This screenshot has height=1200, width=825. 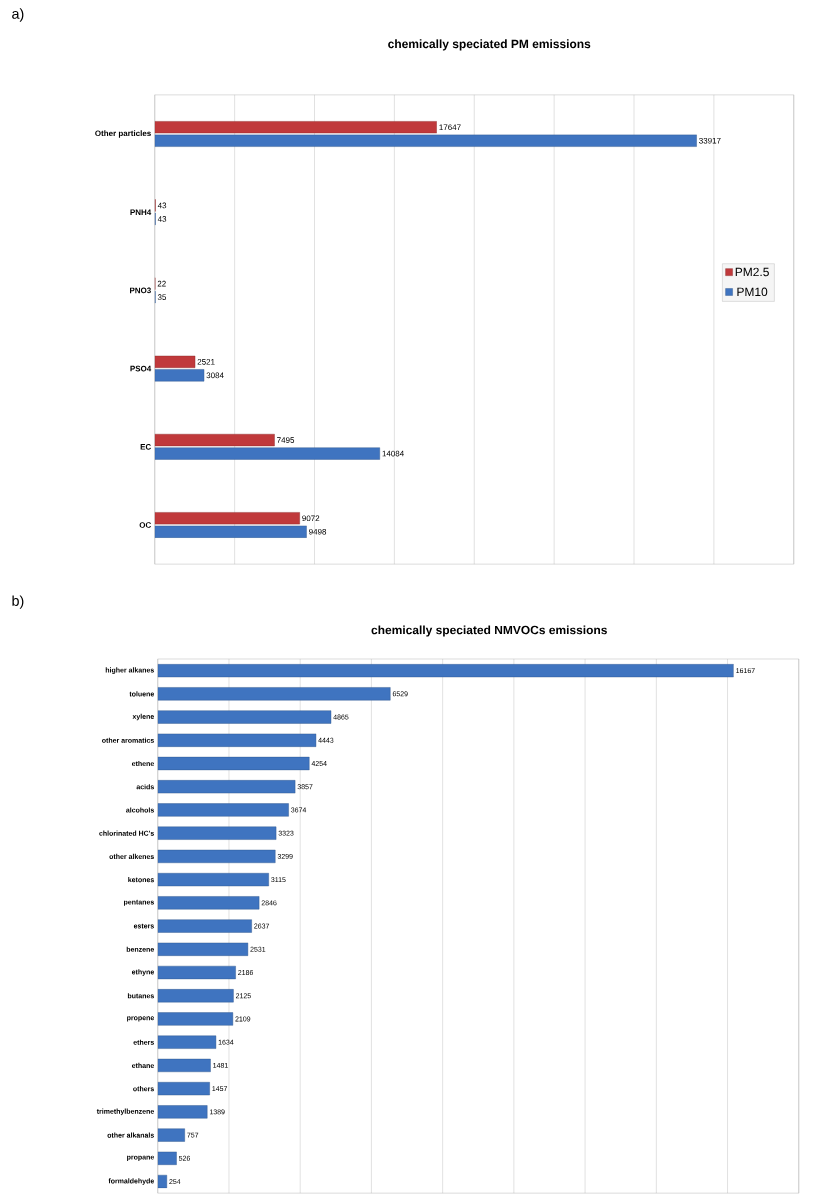 I want to click on chart-title: chemically speciated NMVOCs emissions, so click(x=489, y=631).